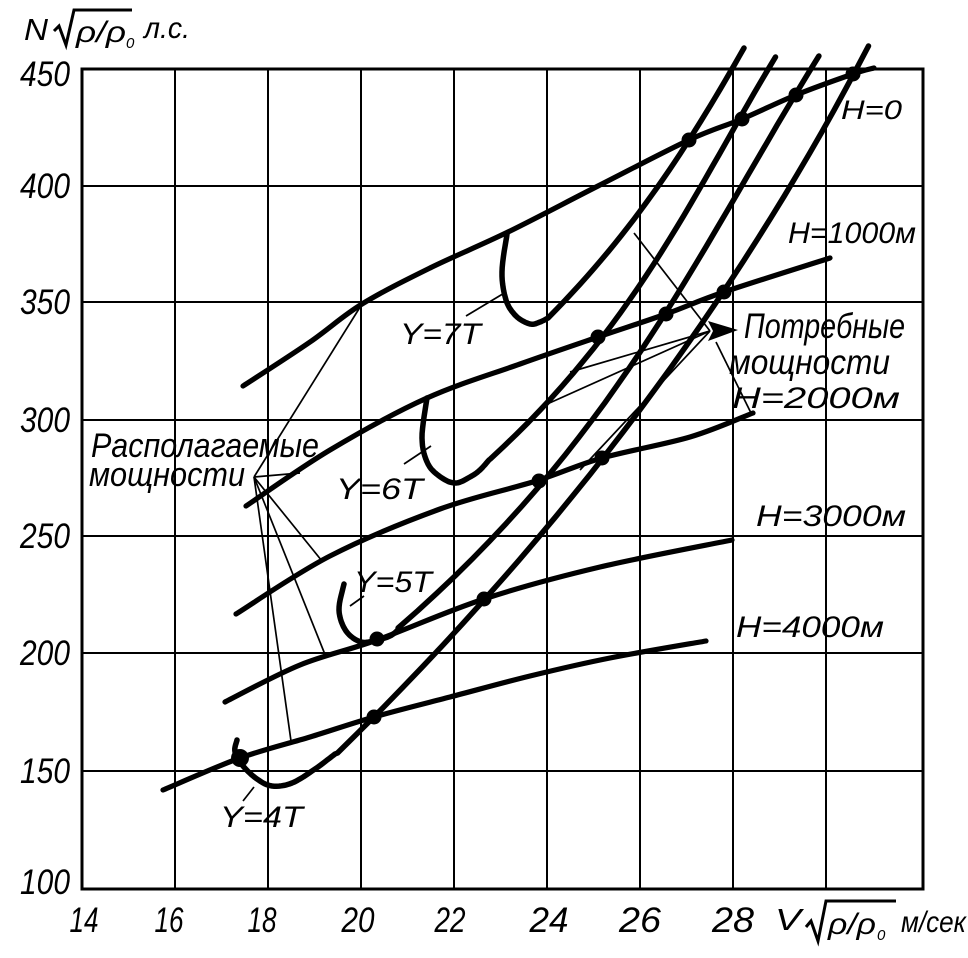  Describe the element at coordinates (816, 398) in the screenshot. I see `svg-text: H=2000м` at that location.